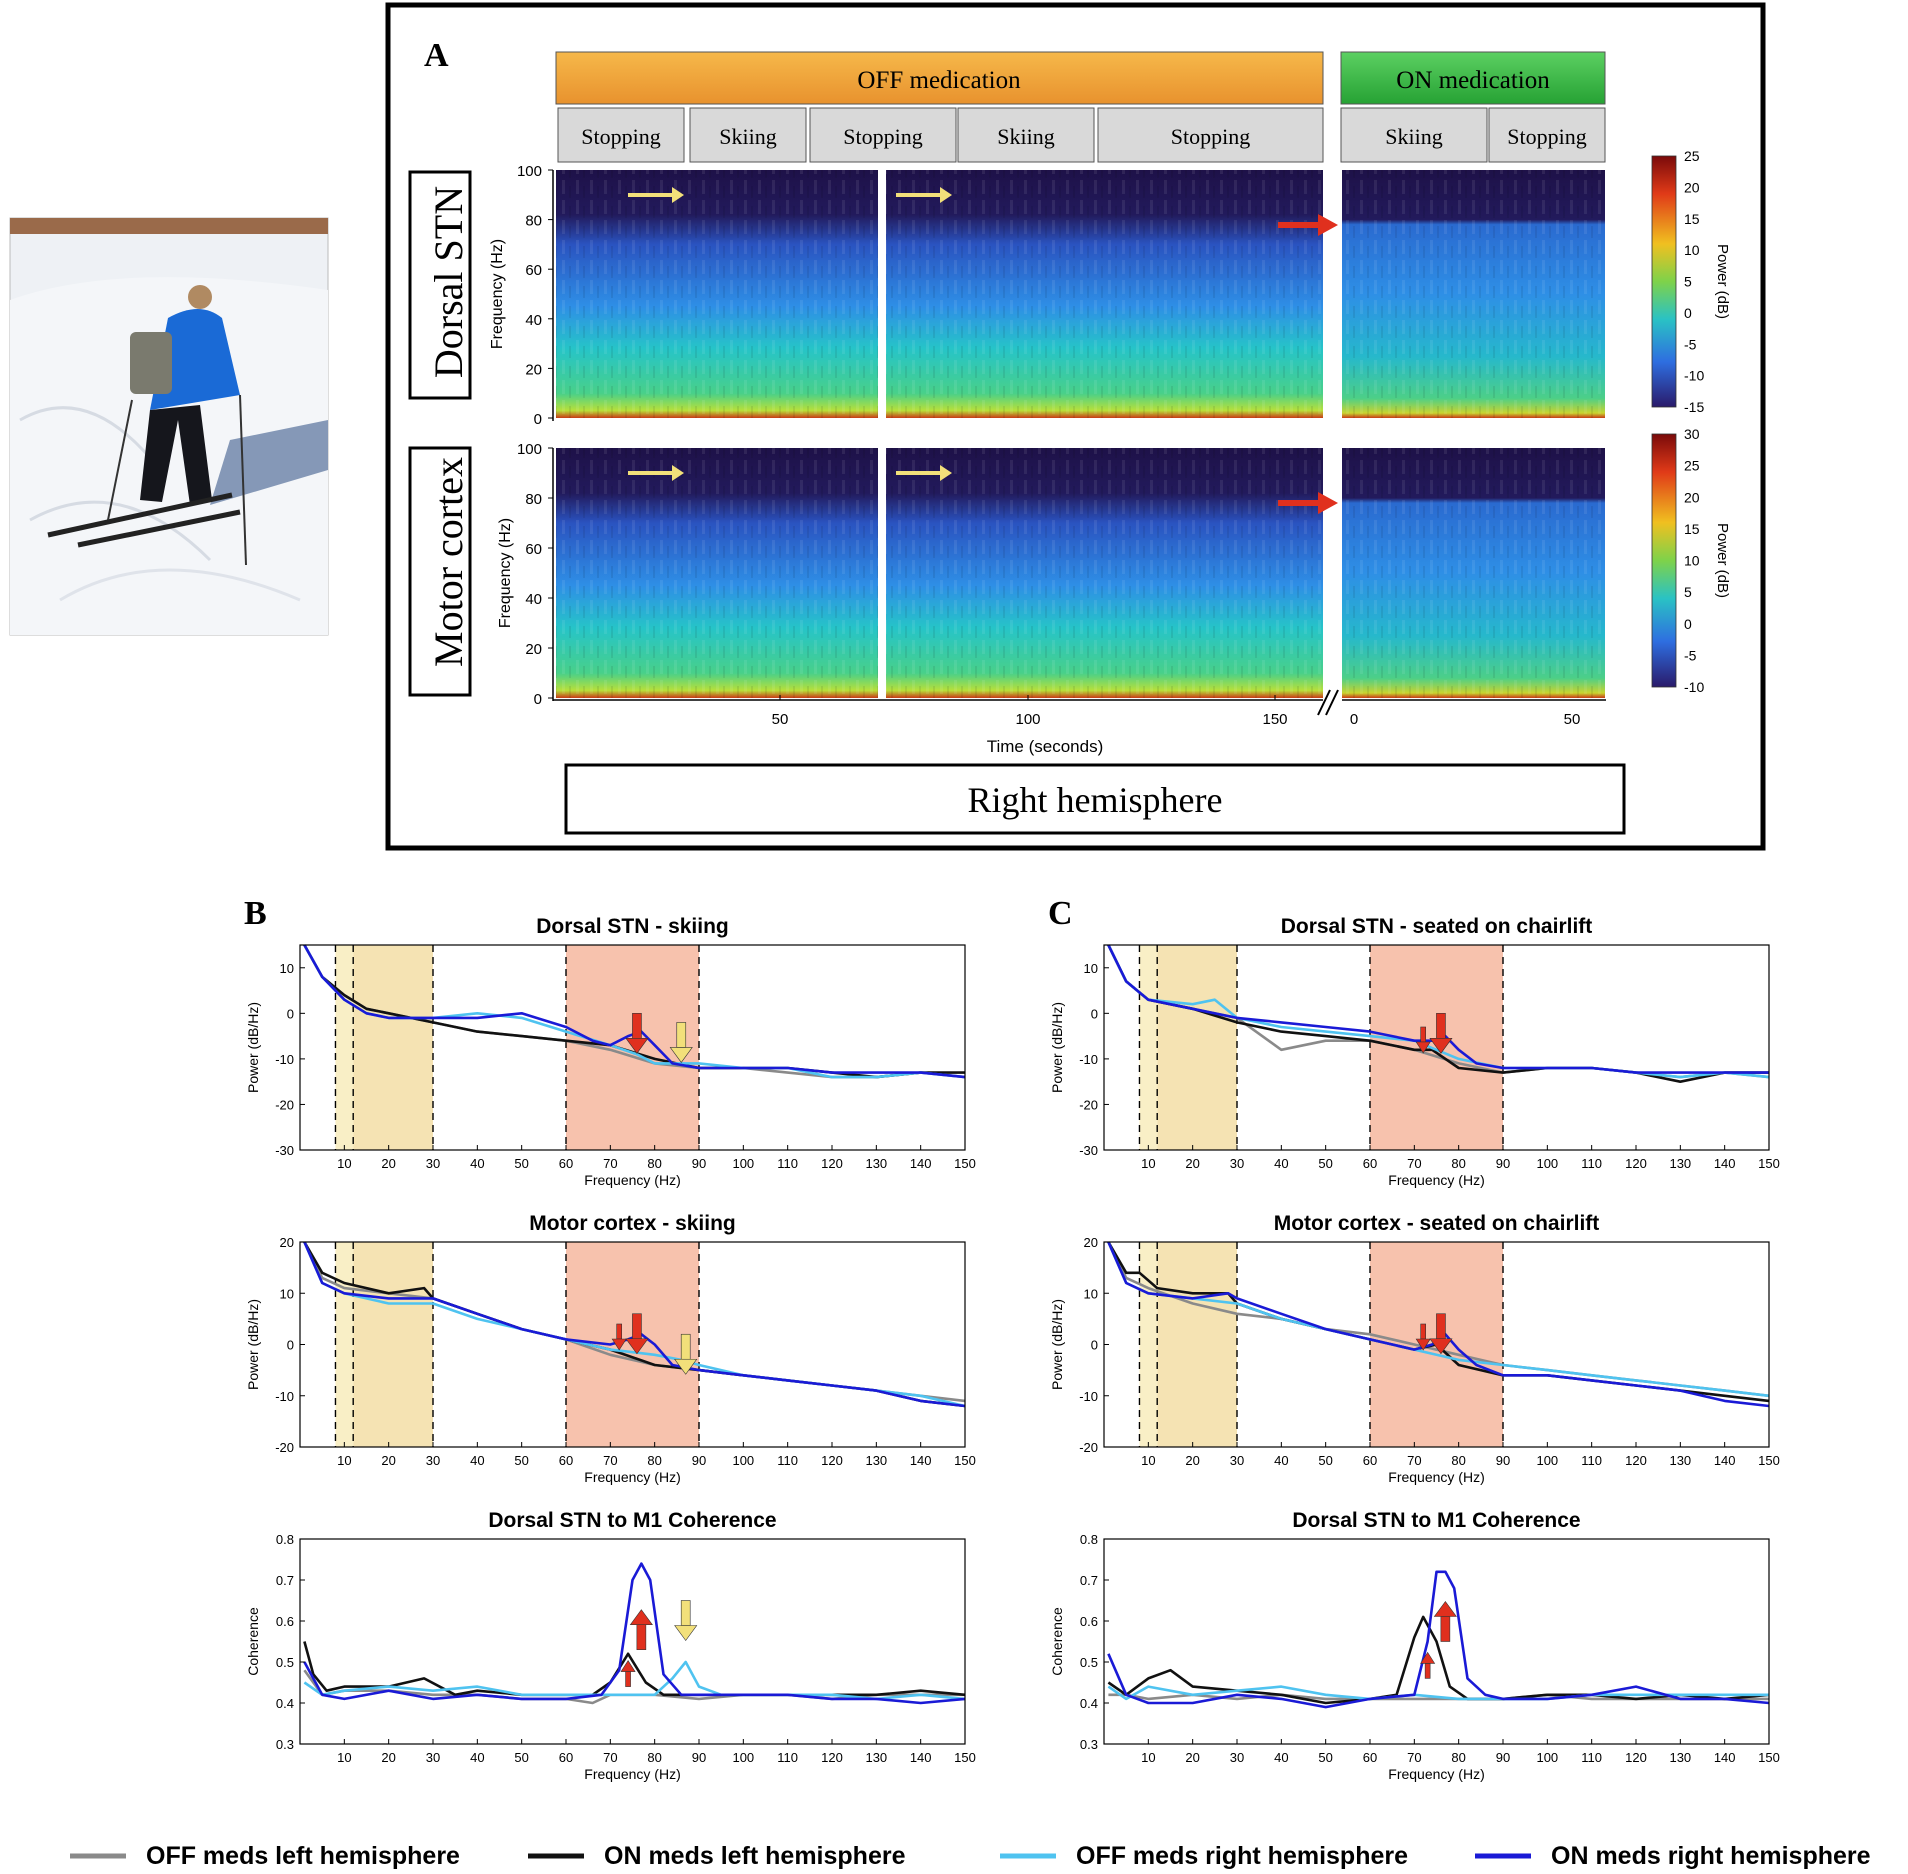 The image size is (1908, 1874). Describe the element at coordinates (290, 1345) in the screenshot. I see `y-tick-label: 0` at that location.